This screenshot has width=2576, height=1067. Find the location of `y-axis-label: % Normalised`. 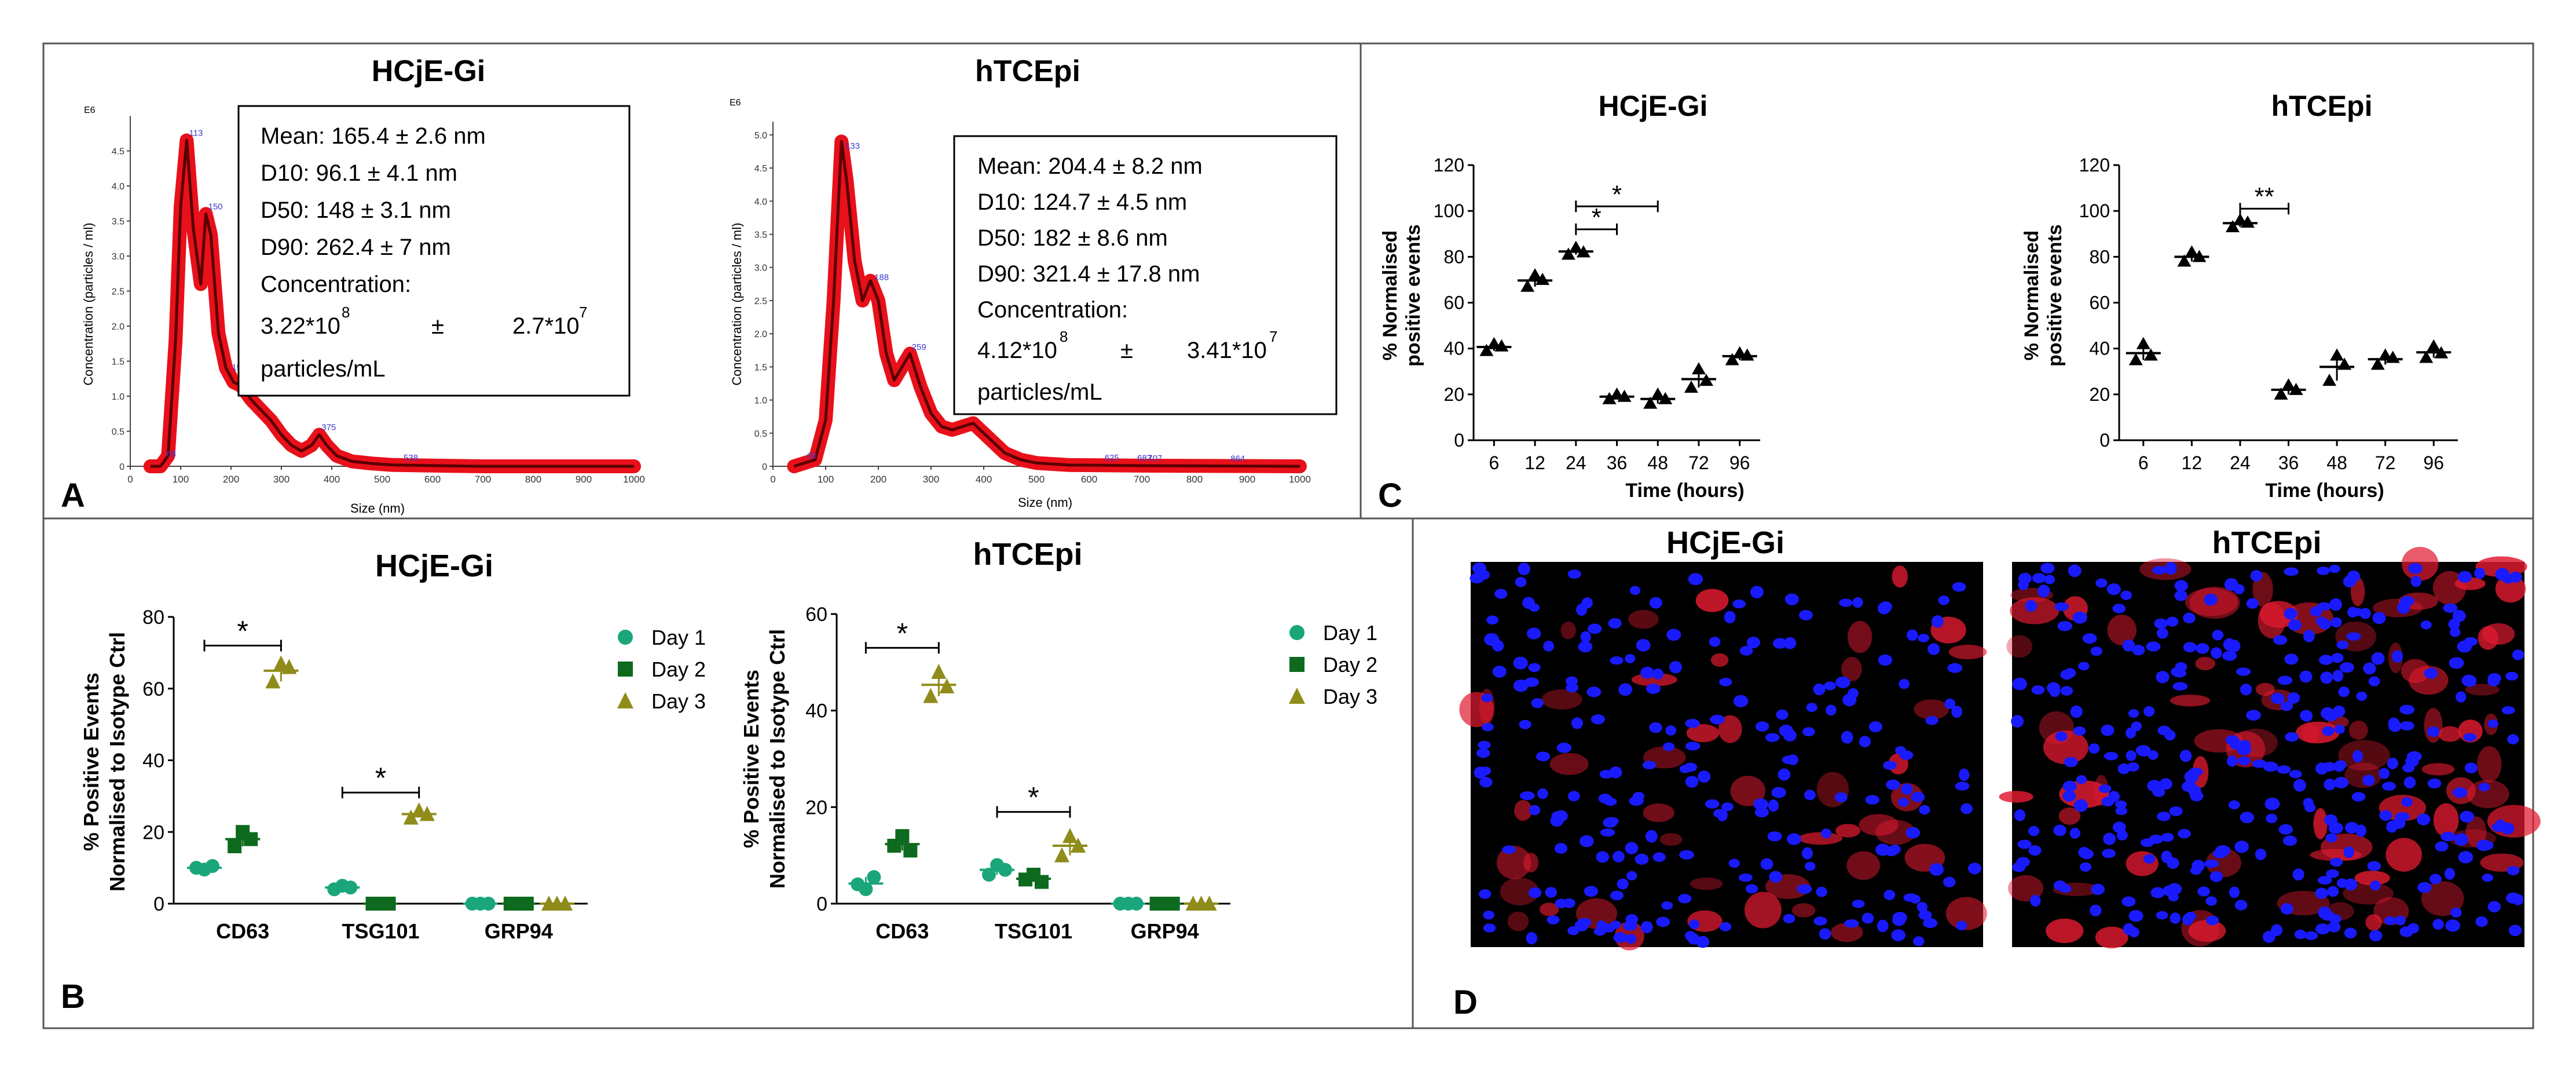

y-axis-label: % Normalised is located at coordinates (2032, 296).